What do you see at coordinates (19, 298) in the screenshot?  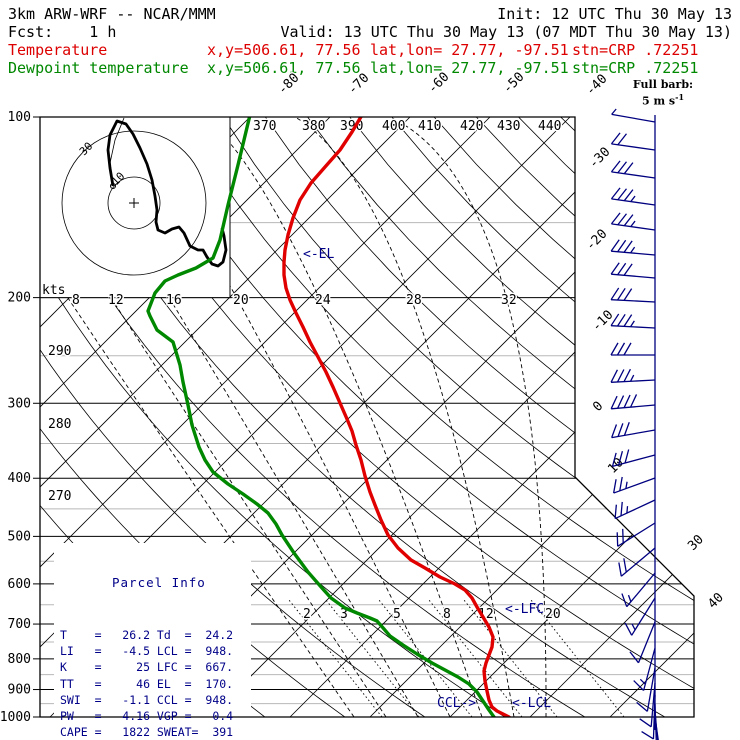 I see `pressure-tick-label: 200` at bounding box center [19, 298].